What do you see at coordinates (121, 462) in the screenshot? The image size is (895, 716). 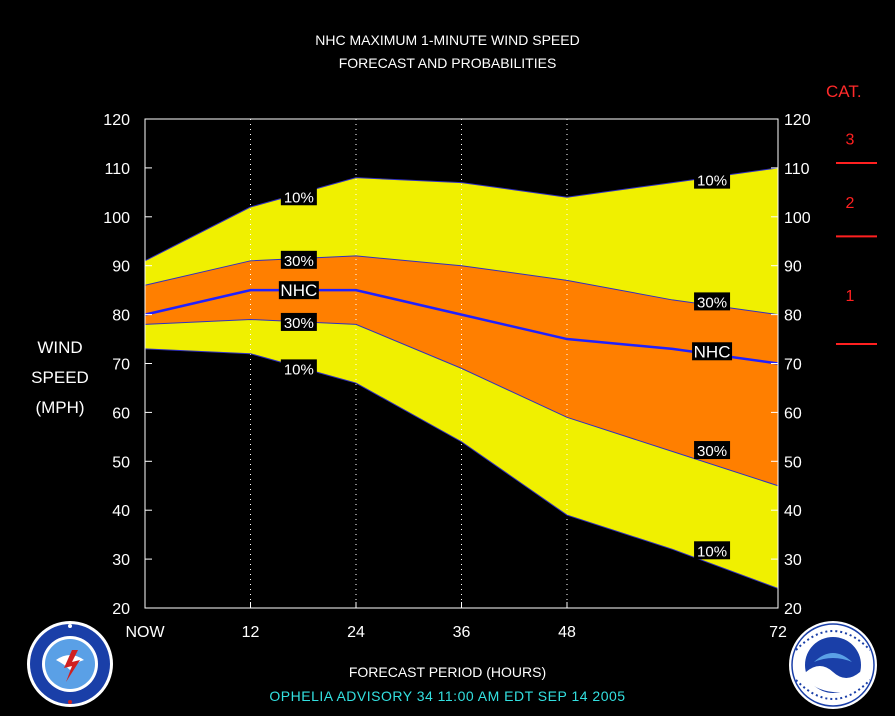 I see `y-tick-label-left-50: 50` at bounding box center [121, 462].